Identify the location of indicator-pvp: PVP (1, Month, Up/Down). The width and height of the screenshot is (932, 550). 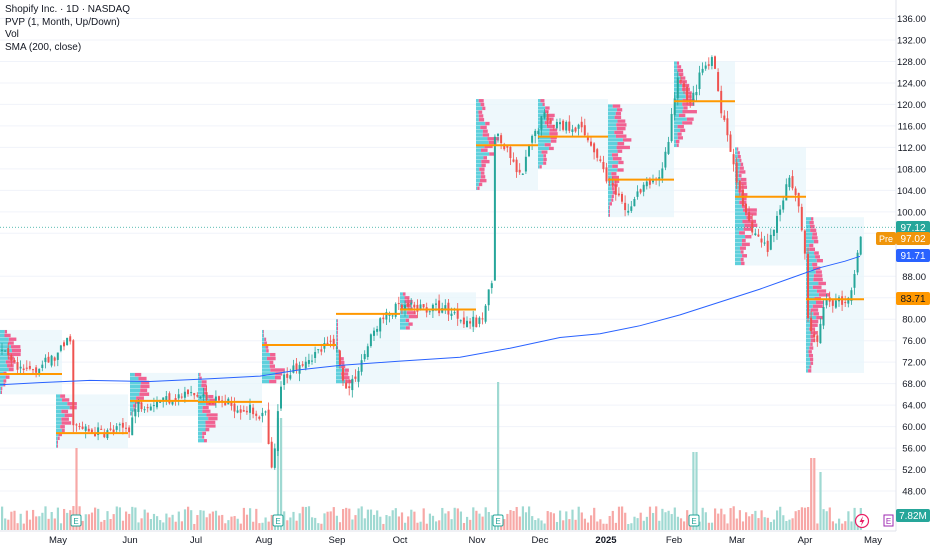
(62, 22).